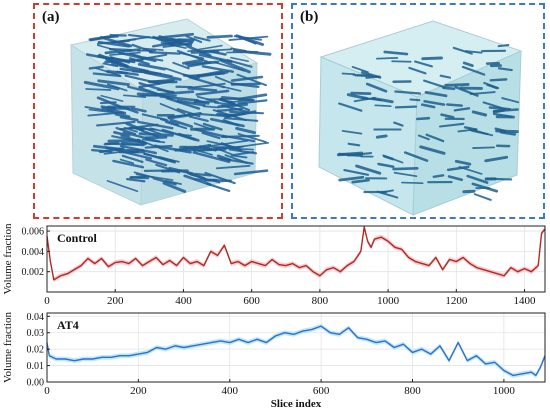 This screenshot has height=410, width=550. What do you see at coordinates (36, 383) in the screenshot?
I see `y-tick-label: 0.00` at bounding box center [36, 383].